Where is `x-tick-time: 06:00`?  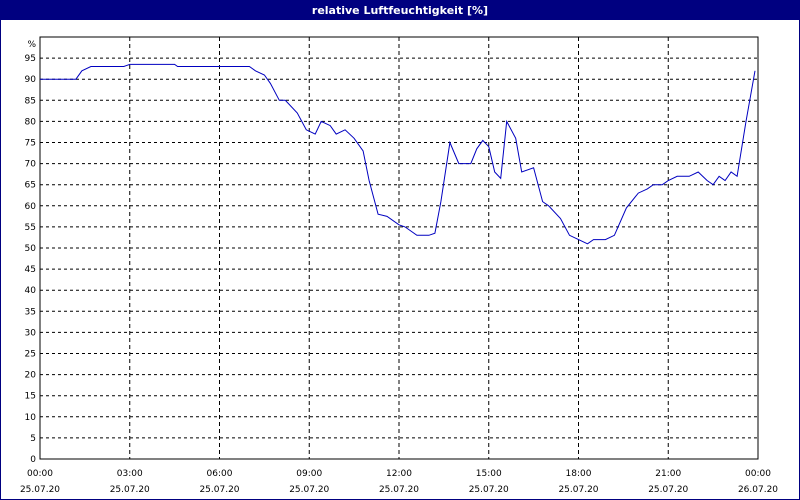 x-tick-time: 06:00 is located at coordinates (220, 474).